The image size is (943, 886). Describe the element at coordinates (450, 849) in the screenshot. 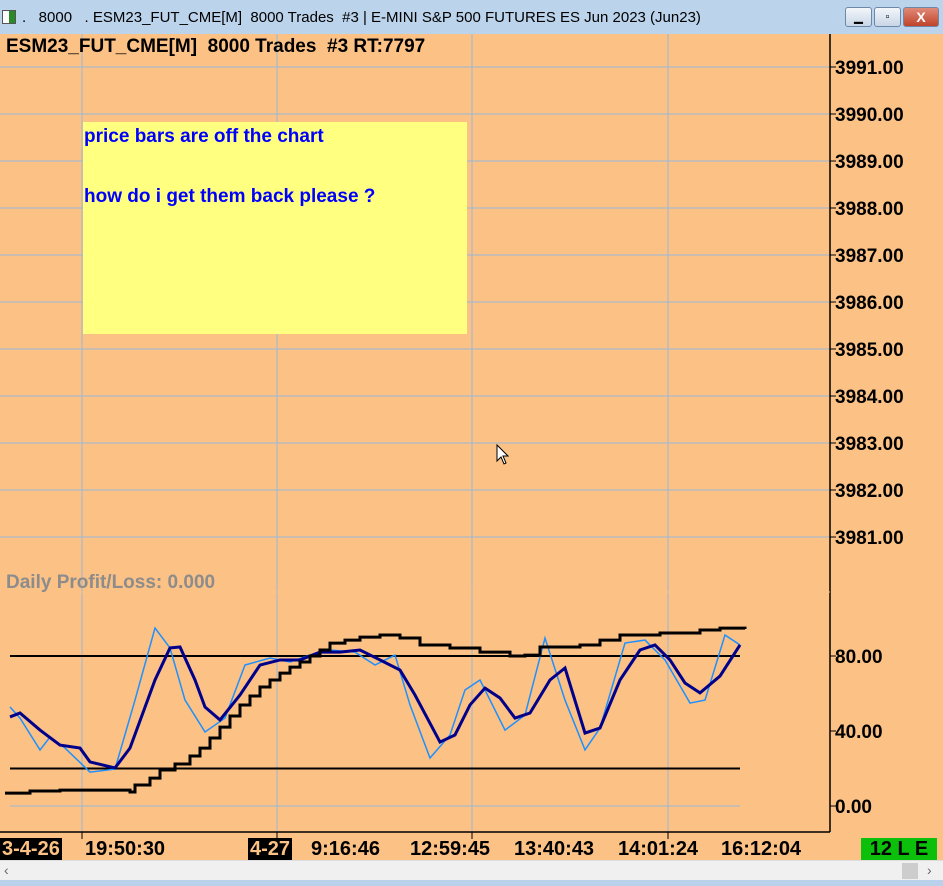

I see `x-tick-label: 12:59:45` at that location.